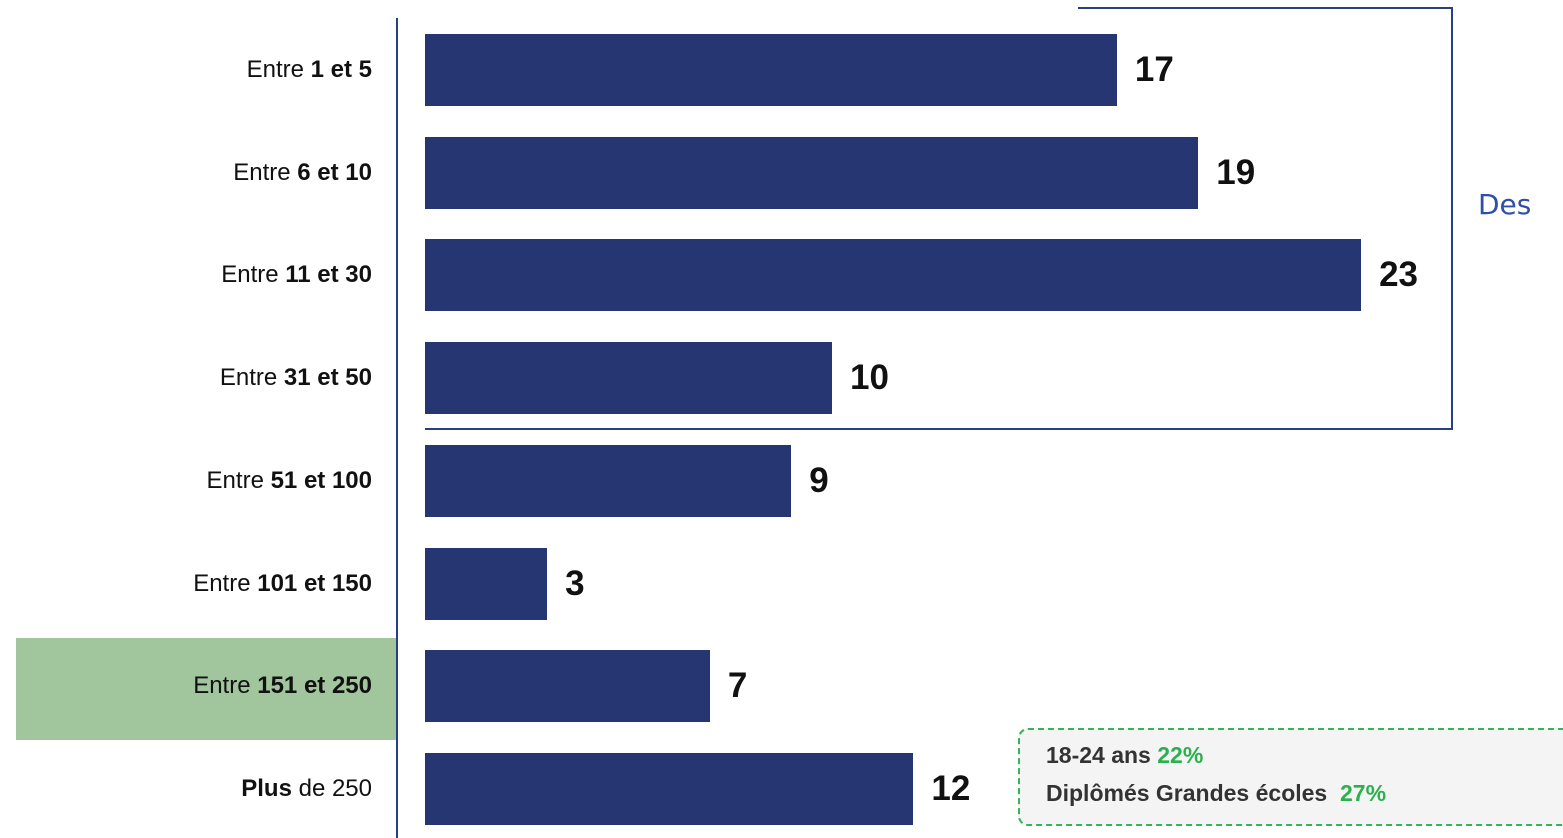  What do you see at coordinates (1265, 8) in the screenshot?
I see `bracket-top-line` at bounding box center [1265, 8].